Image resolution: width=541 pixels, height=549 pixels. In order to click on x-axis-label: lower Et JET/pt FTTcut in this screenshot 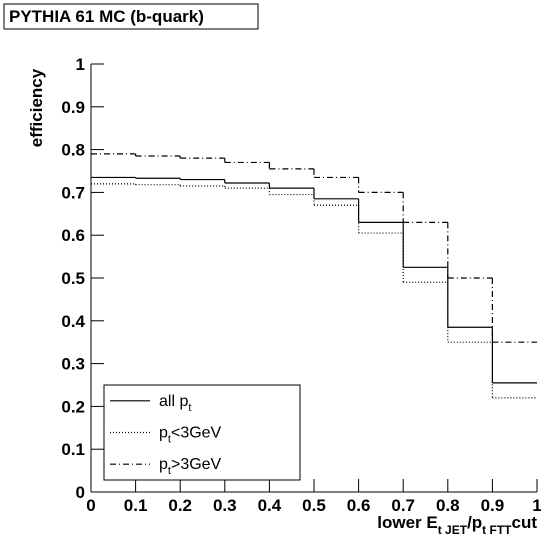, I will do `click(457, 525)`.